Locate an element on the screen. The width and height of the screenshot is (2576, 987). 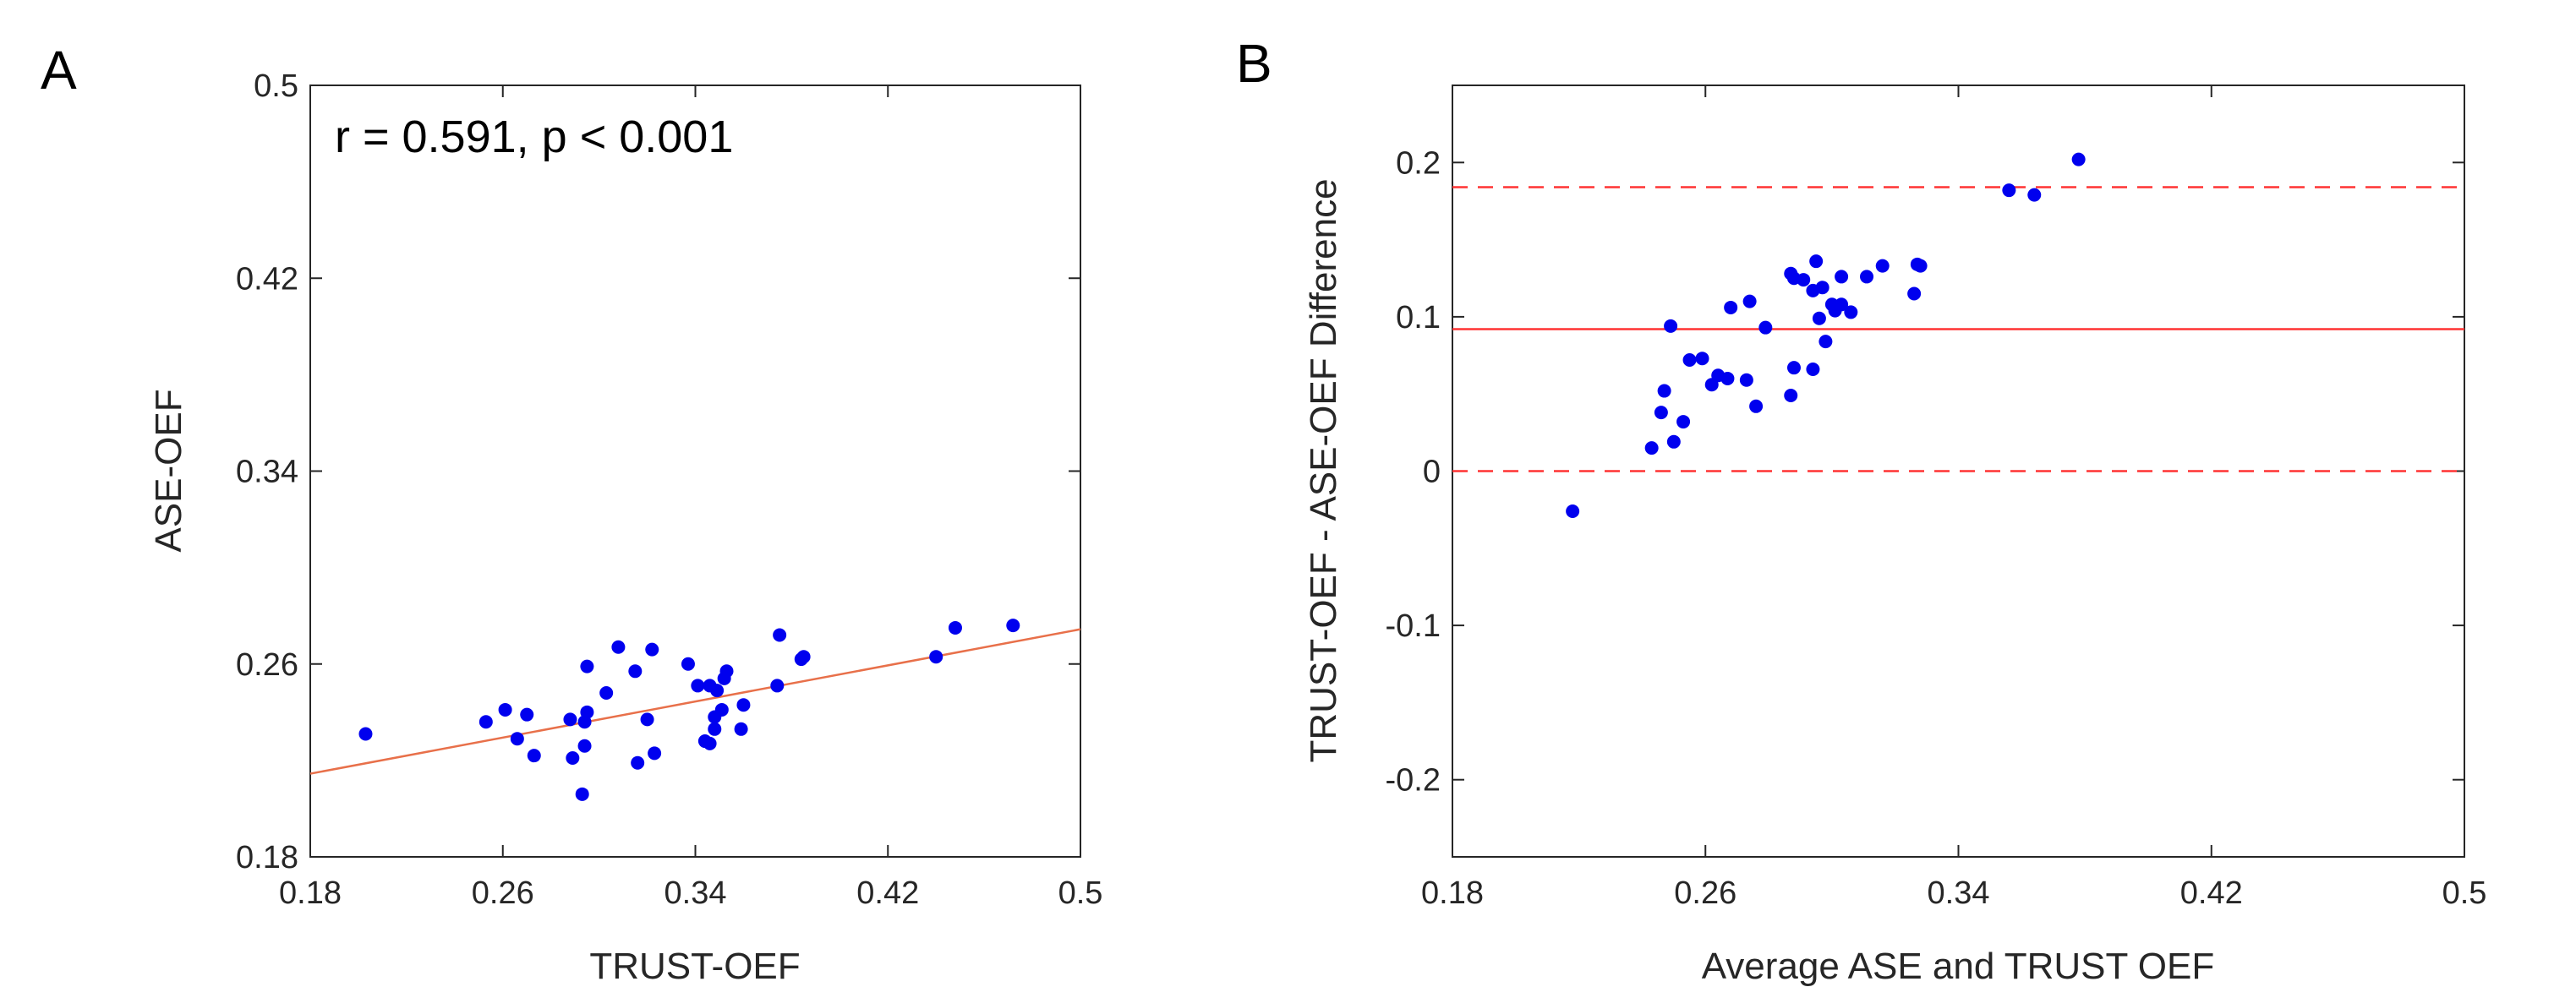
chart-b-points is located at coordinates (1826, 335).